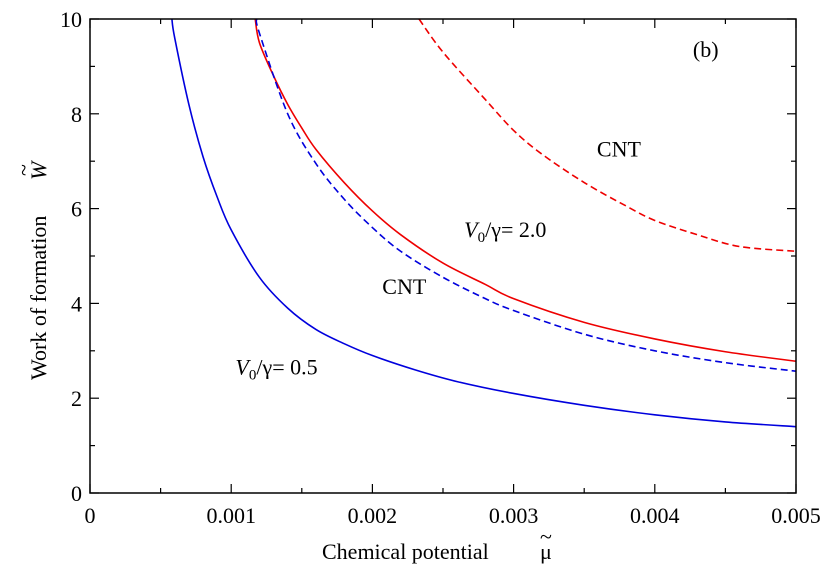  Describe the element at coordinates (276, 369) in the screenshot. I see `ratio-label: V0/γ= 0.5` at that location.